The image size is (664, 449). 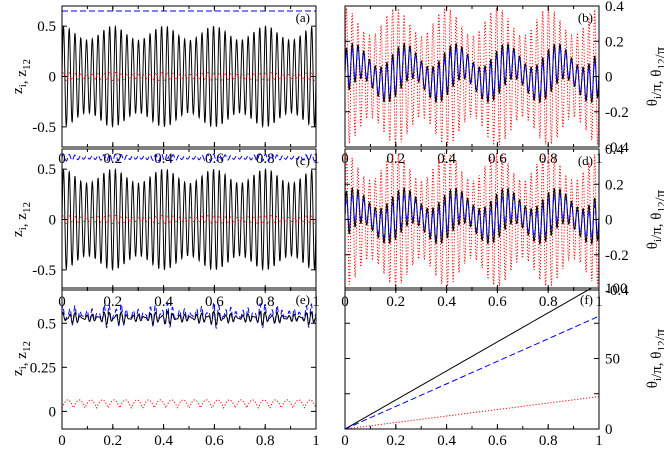 What do you see at coordinates (548, 441) in the screenshot?
I see `panel-f-xtick-label: 0.8` at bounding box center [548, 441].